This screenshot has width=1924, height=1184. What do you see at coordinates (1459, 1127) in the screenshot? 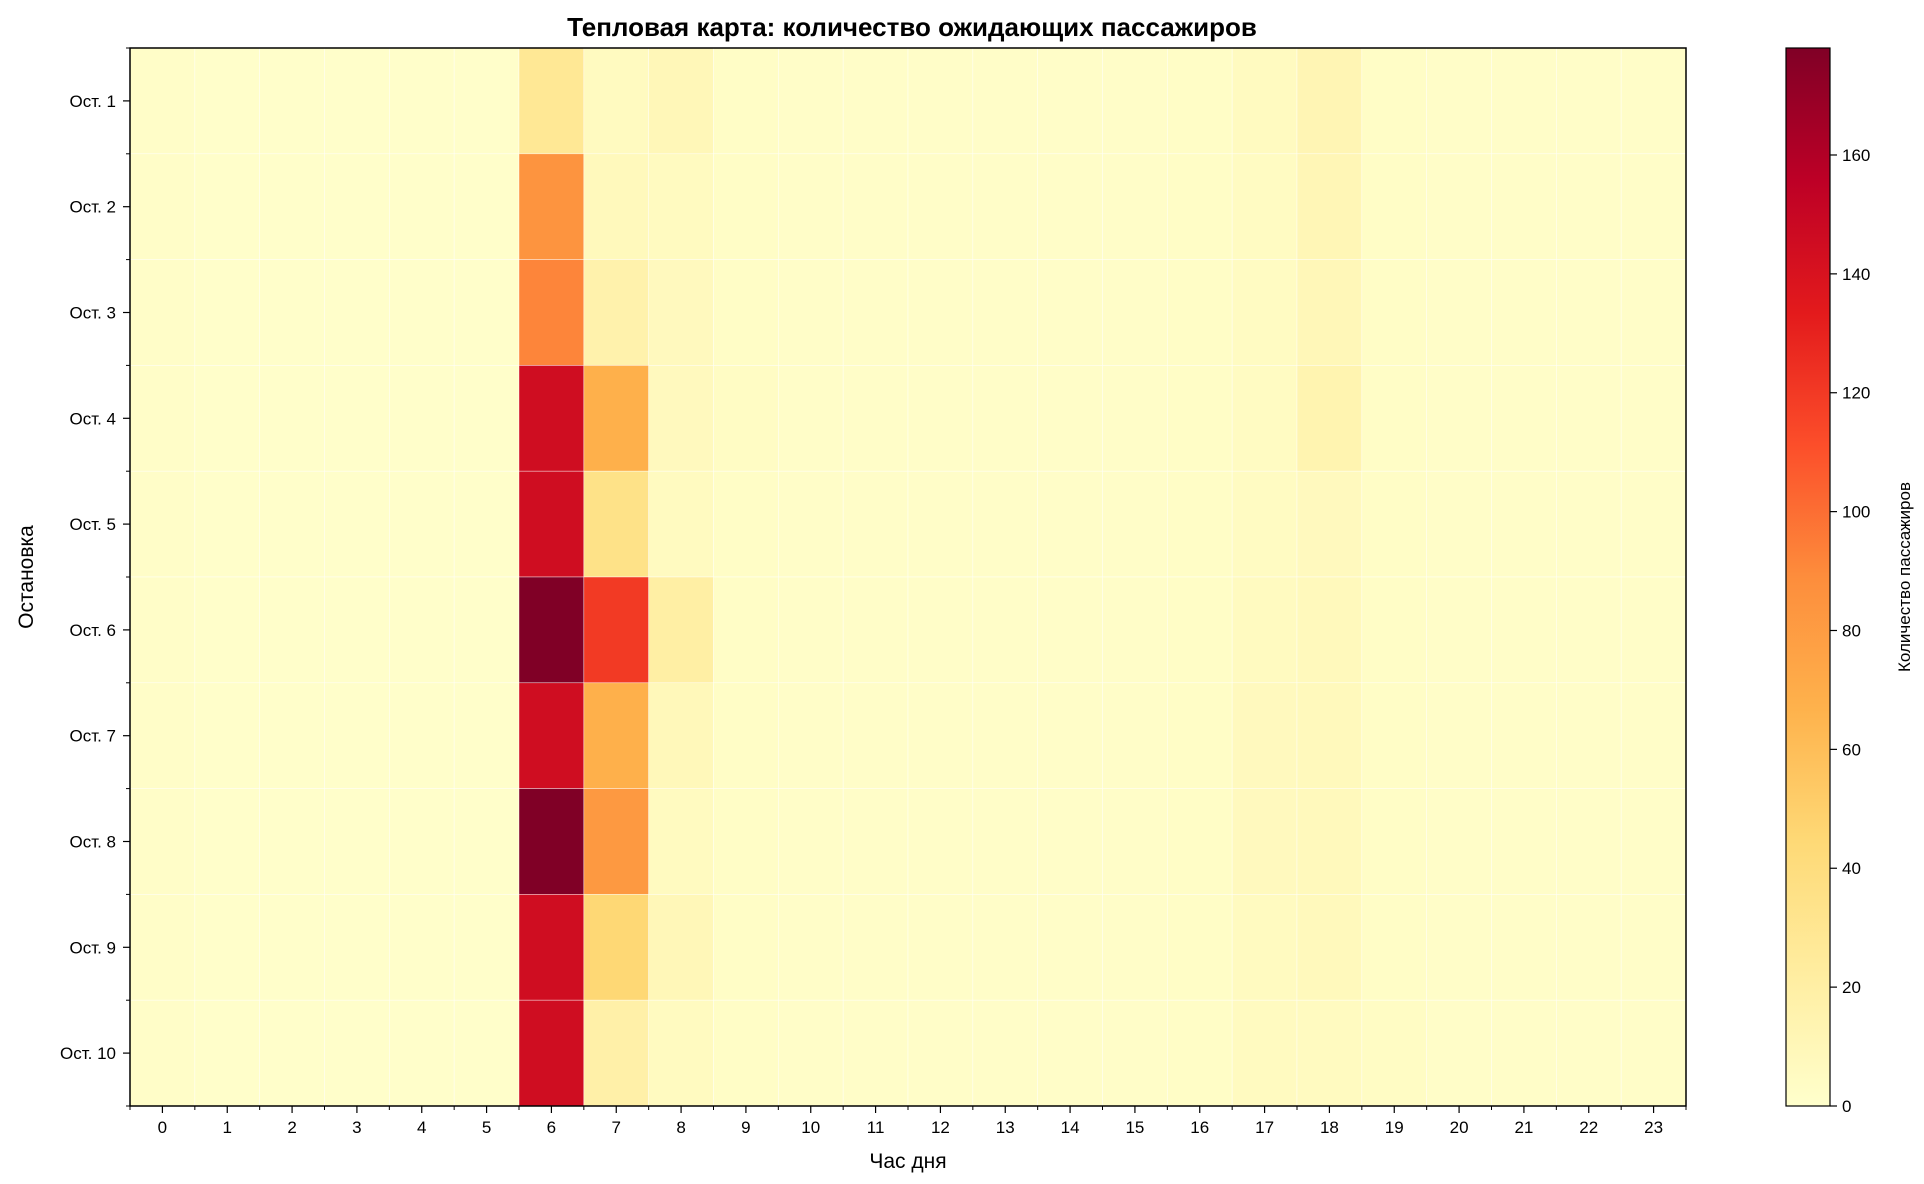
I see `x-tick-label: 20` at bounding box center [1459, 1127].